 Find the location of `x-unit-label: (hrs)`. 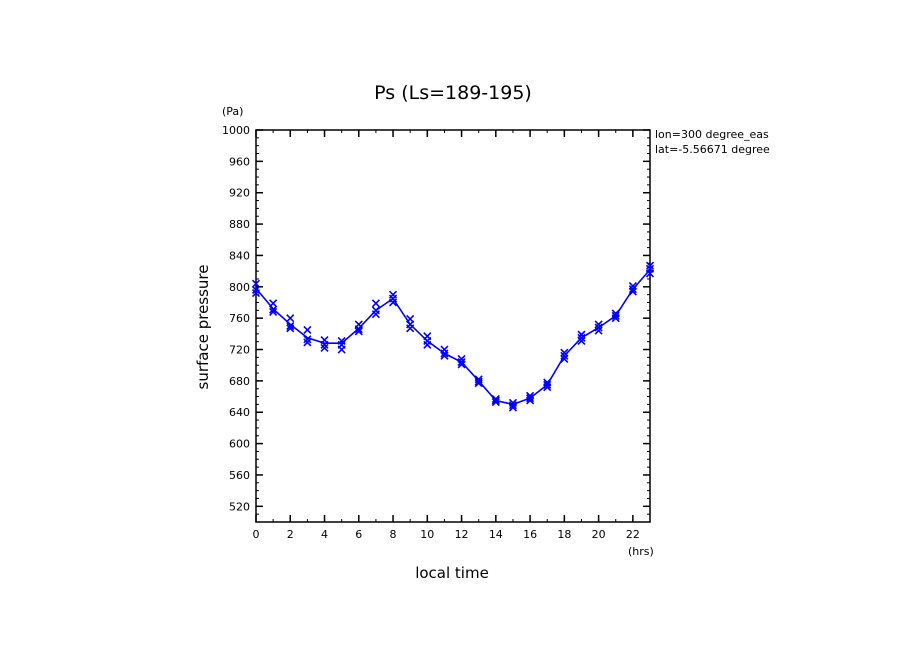

x-unit-label: (hrs) is located at coordinates (641, 551).